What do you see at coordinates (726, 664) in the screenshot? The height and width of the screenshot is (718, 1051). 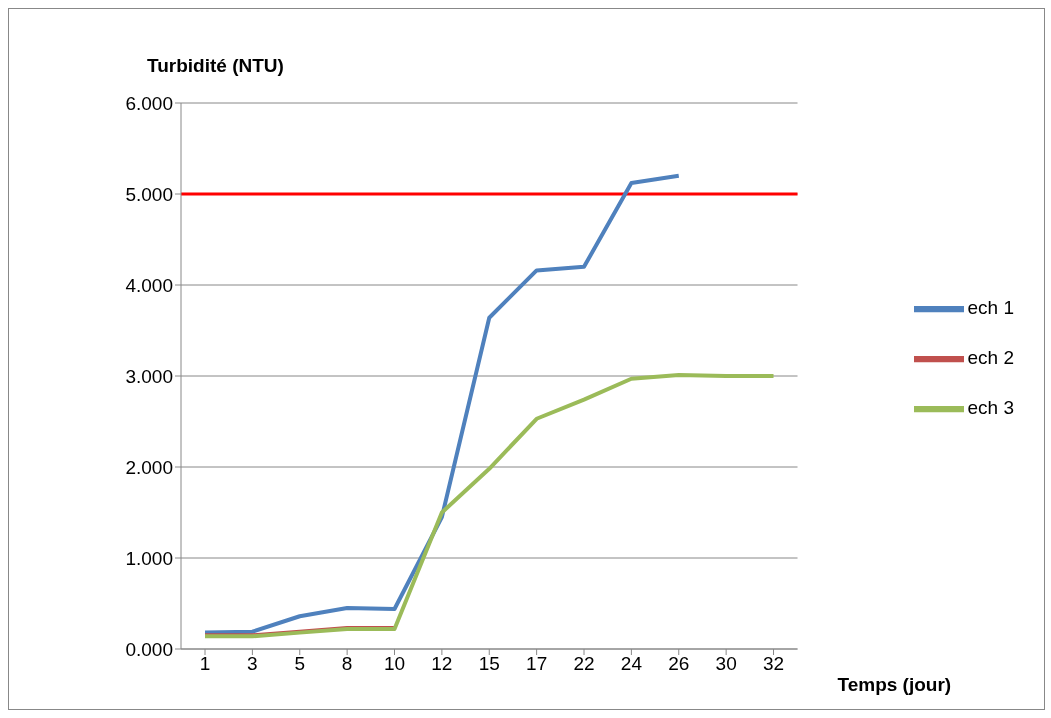 I see `x-tick-label: 30` at bounding box center [726, 664].